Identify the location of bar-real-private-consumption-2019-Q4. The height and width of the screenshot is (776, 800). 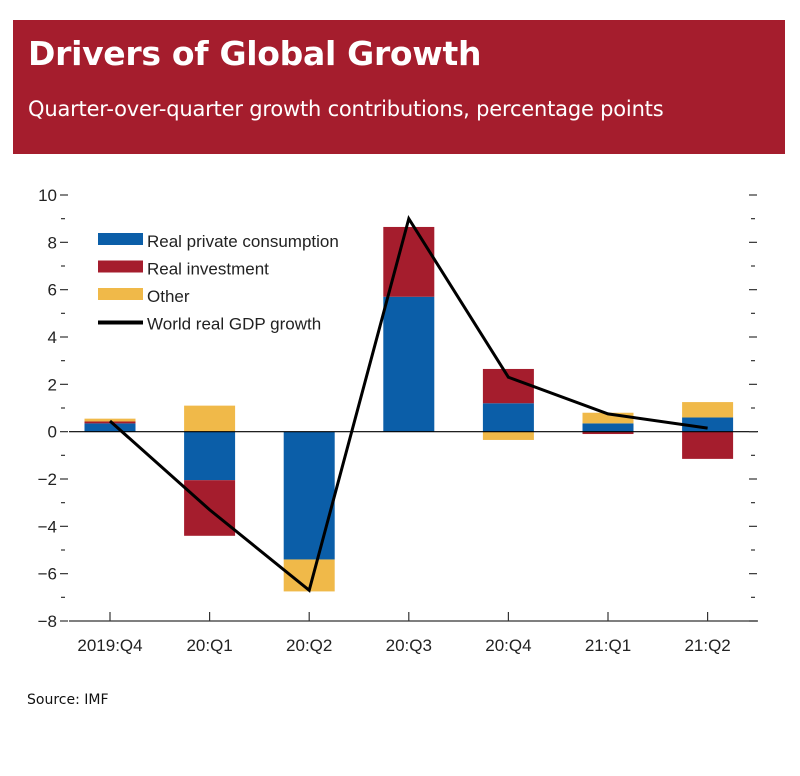
(110, 427).